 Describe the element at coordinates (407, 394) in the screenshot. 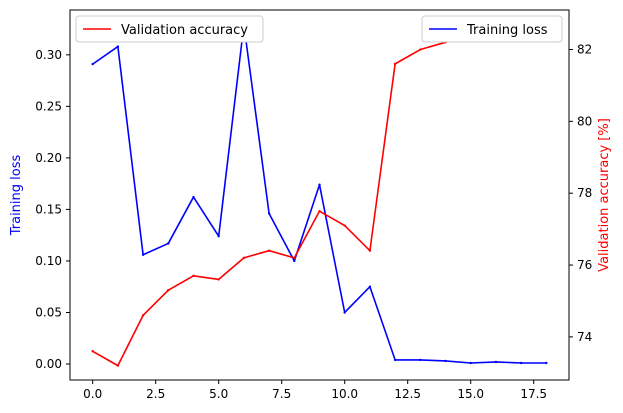

I see `x-tick-label: 12.5` at that location.